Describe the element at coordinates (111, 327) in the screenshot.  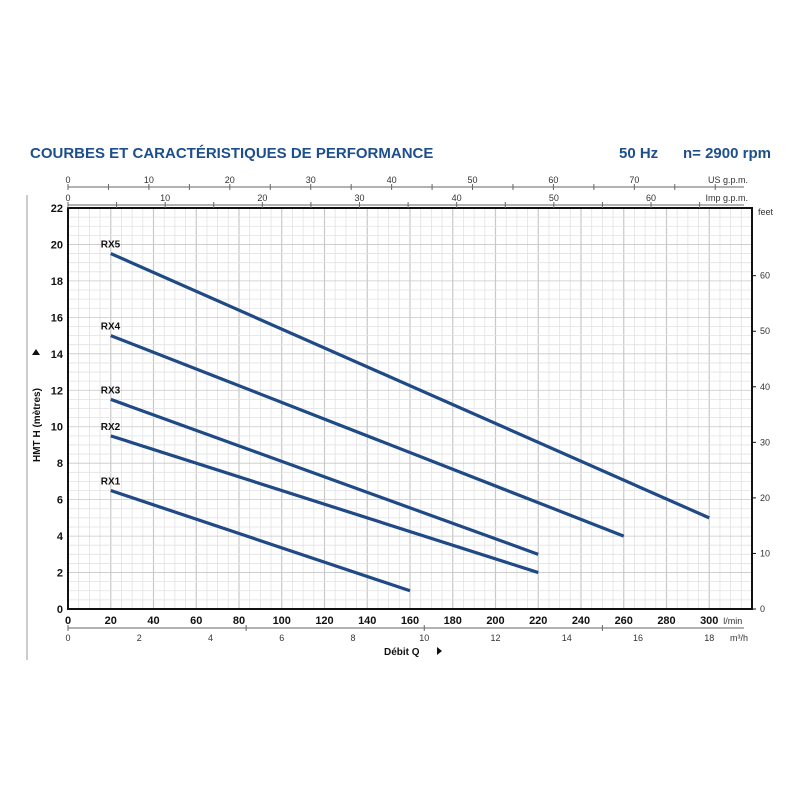
I see `series-label-rx4: RX4` at that location.